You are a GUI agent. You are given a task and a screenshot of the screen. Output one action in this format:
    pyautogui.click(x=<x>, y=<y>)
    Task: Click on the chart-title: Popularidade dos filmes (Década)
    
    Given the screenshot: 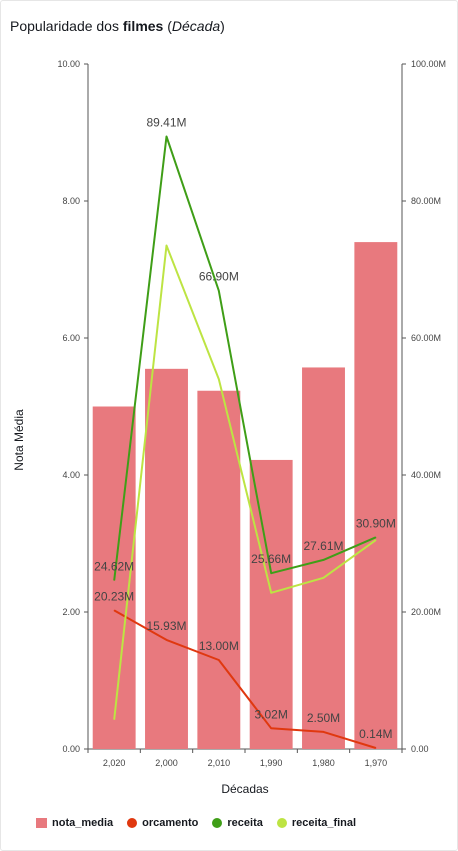 What is the action you would take?
    pyautogui.click(x=117, y=26)
    